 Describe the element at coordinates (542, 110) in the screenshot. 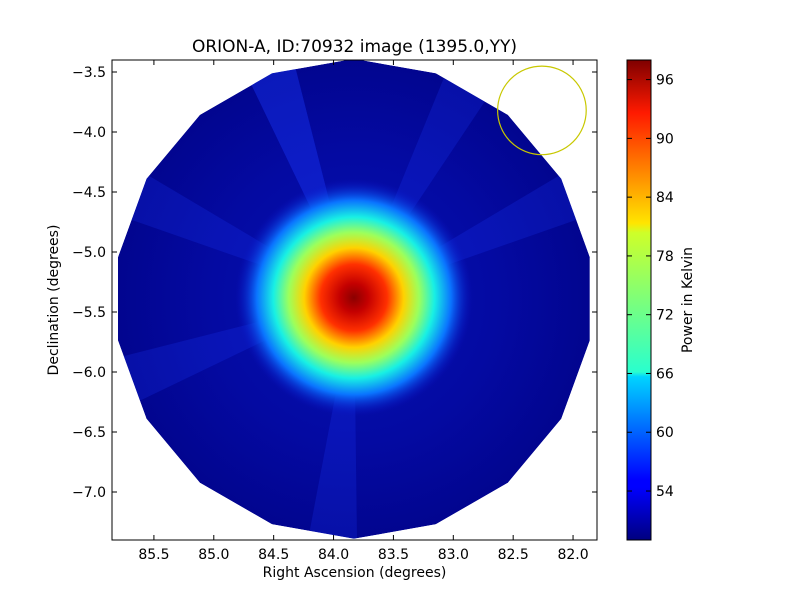

I see `beam-circle` at that location.